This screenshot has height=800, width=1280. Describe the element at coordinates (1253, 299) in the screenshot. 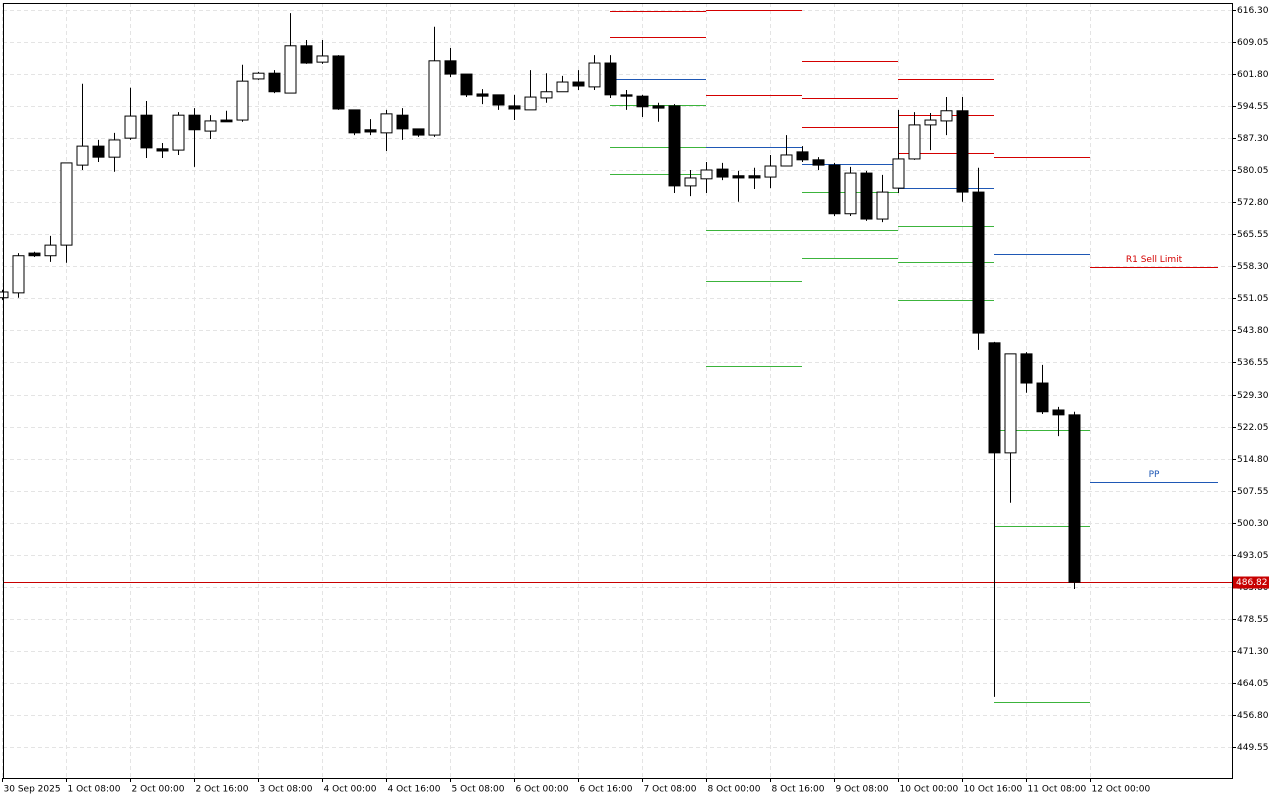

I see `y-tick-label: 551.05` at that location.